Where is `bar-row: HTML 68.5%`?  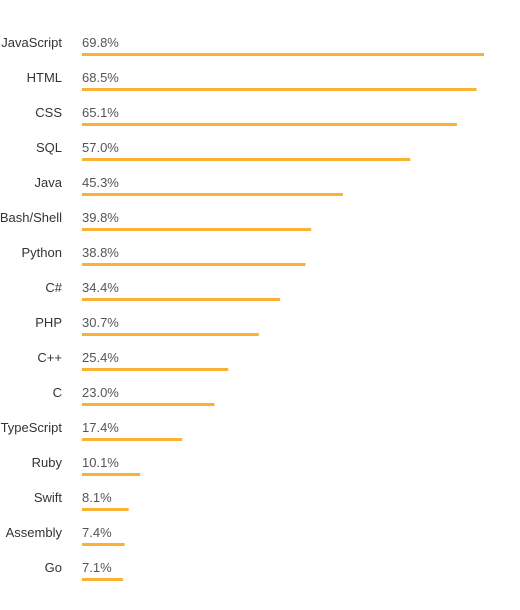
bar-row: HTML 68.5% is located at coordinates (252, 80).